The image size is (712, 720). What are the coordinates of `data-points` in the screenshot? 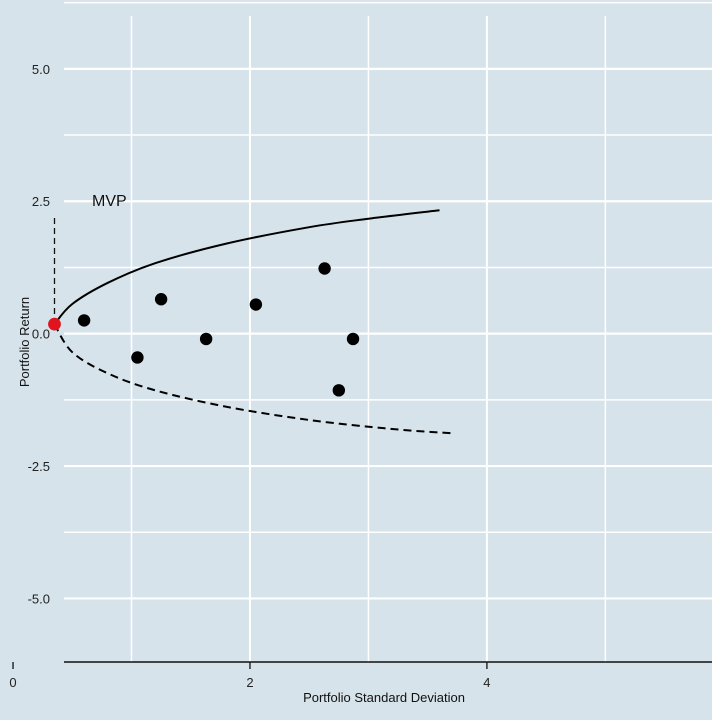 It's located at (204, 329).